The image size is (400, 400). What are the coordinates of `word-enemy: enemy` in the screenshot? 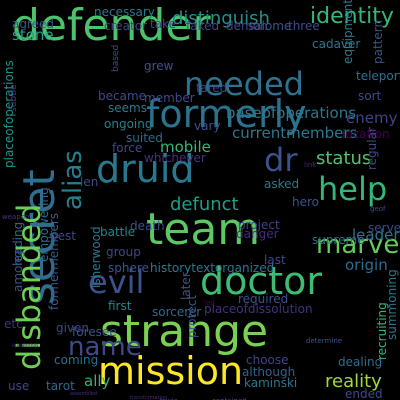 It's located at (372, 118).